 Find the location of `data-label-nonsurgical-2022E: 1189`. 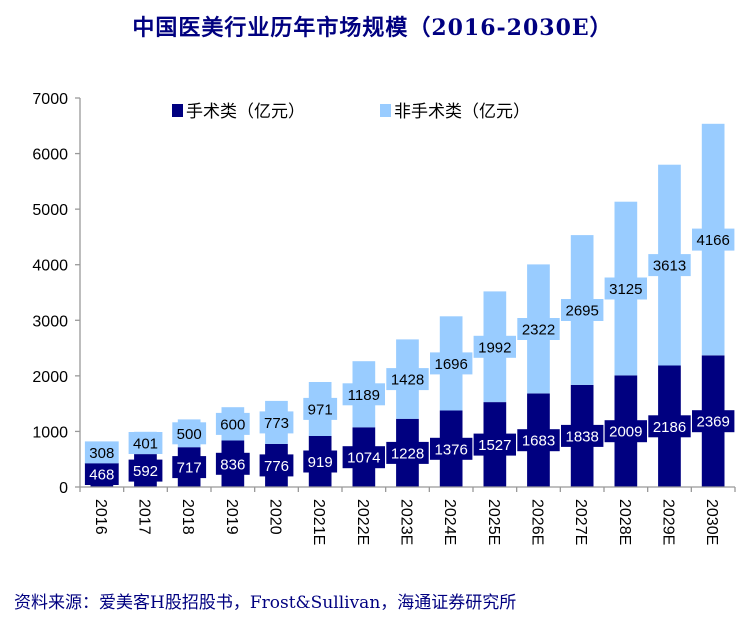

data-label-nonsurgical-2022E: 1189 is located at coordinates (364, 395).